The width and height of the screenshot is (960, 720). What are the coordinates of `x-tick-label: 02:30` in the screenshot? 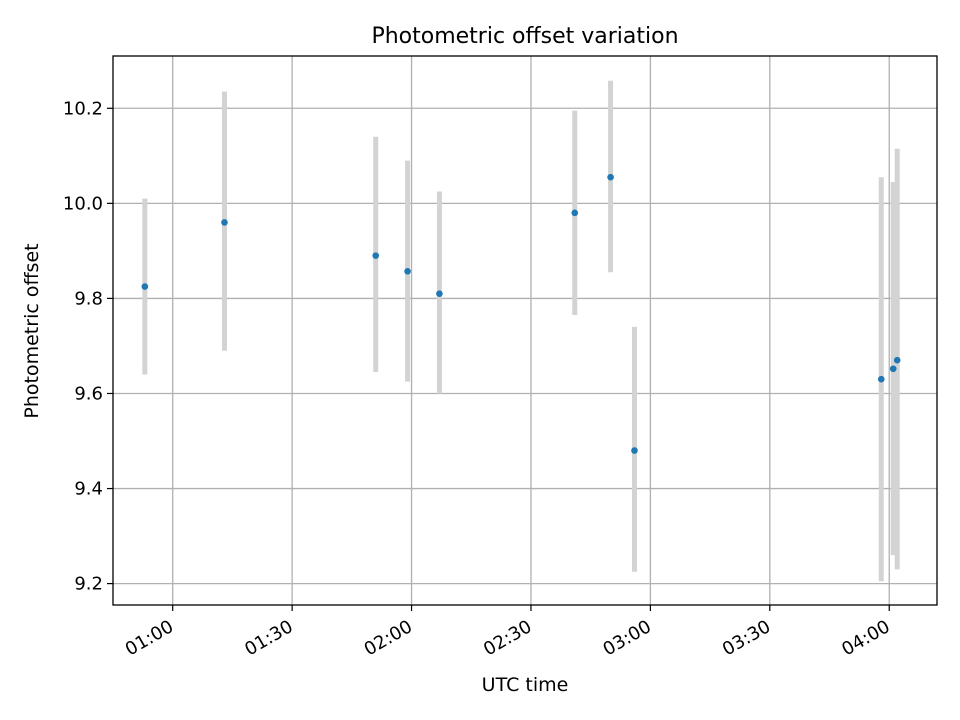 It's located at (507, 638).